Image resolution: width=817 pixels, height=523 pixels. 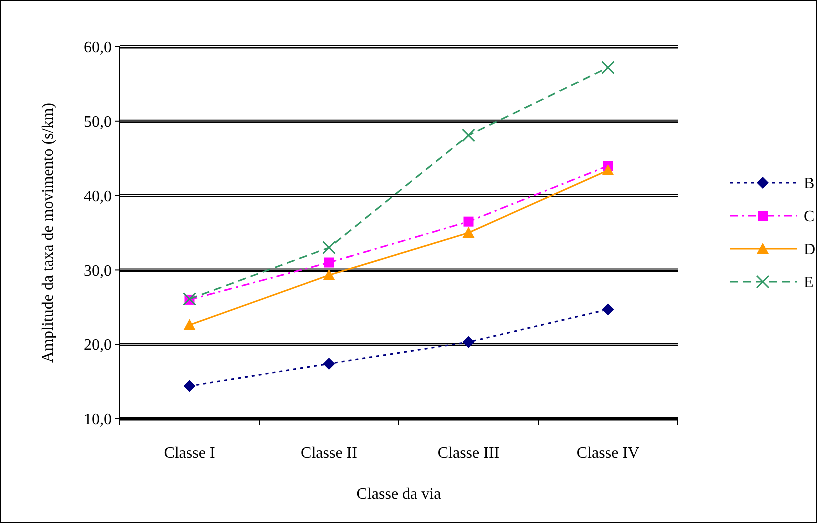 I want to click on x-tick-label: Classe IV, so click(x=608, y=453).